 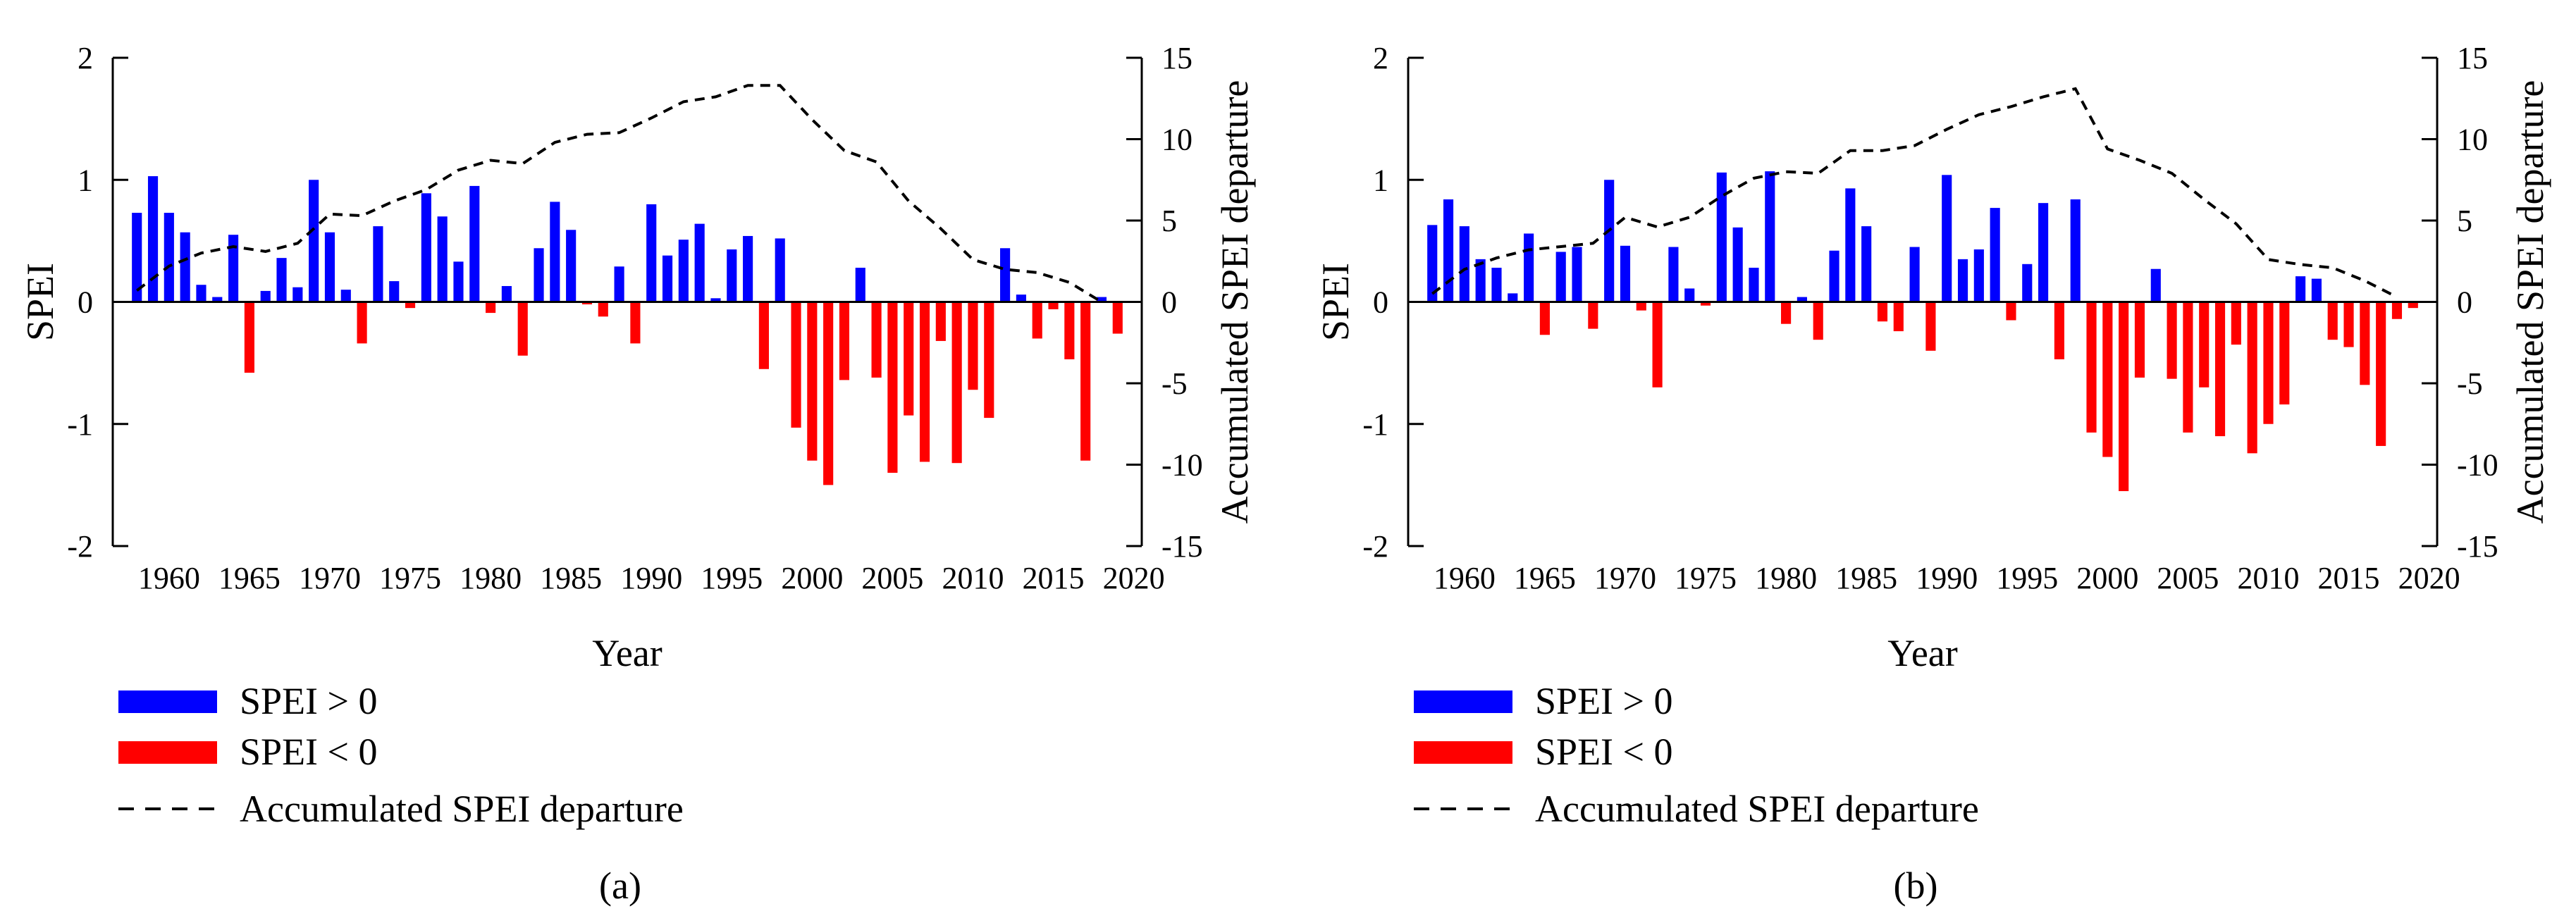 What do you see at coordinates (1054, 578) in the screenshot?
I see `x-tick-label: 2015` at bounding box center [1054, 578].